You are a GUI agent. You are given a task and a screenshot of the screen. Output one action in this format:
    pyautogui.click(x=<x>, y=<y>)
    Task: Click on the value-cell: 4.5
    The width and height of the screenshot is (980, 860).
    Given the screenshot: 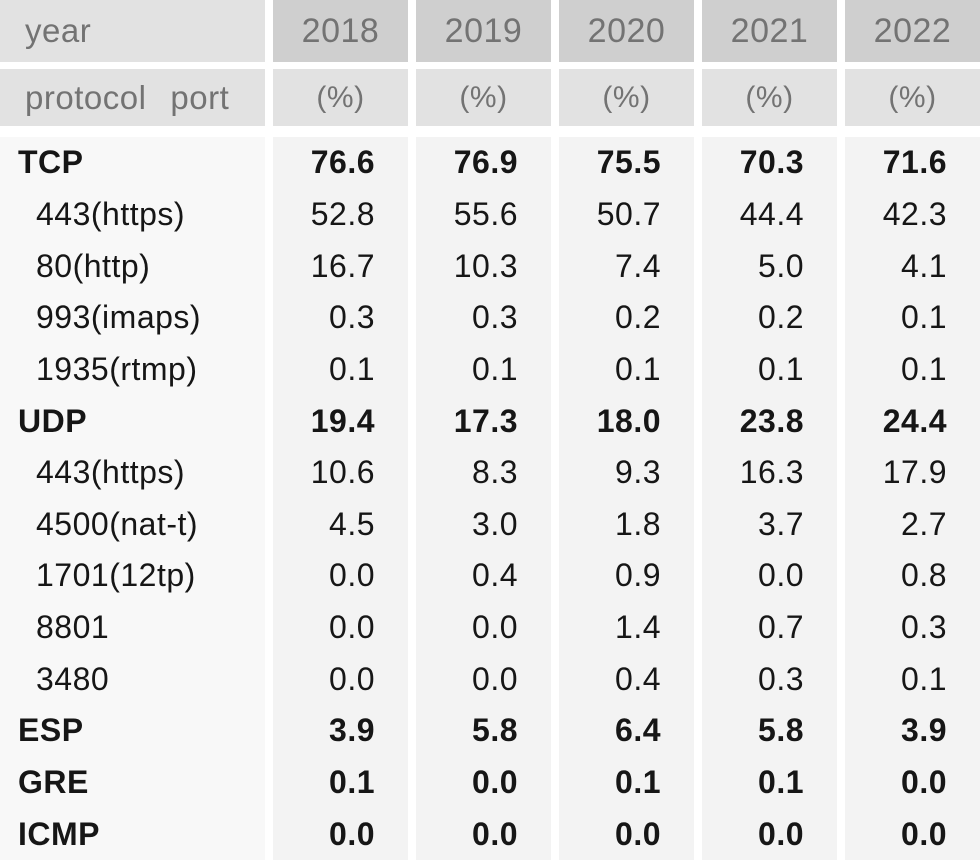 What is the action you would take?
    pyautogui.click(x=340, y=524)
    